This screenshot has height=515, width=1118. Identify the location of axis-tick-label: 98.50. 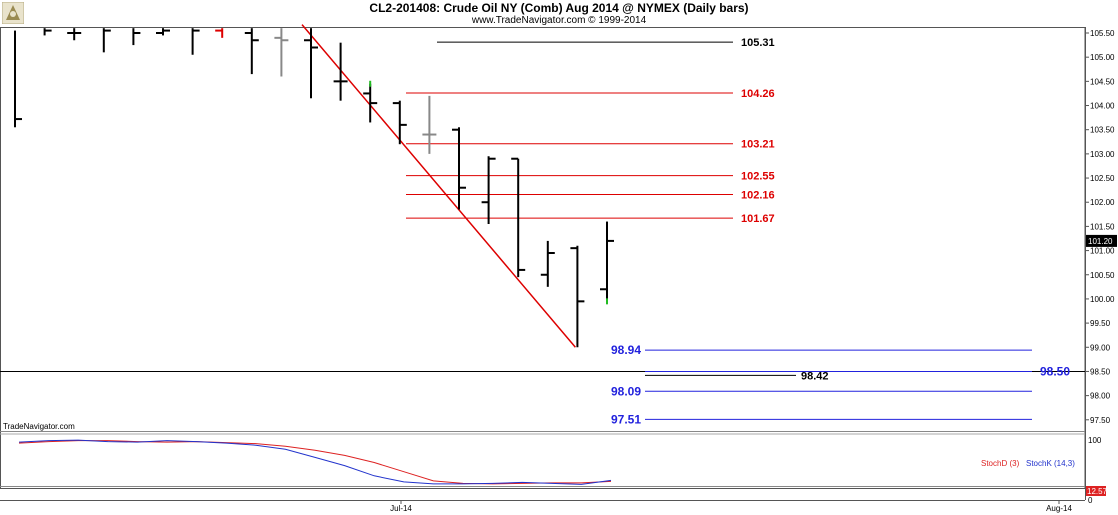
(1100, 371).